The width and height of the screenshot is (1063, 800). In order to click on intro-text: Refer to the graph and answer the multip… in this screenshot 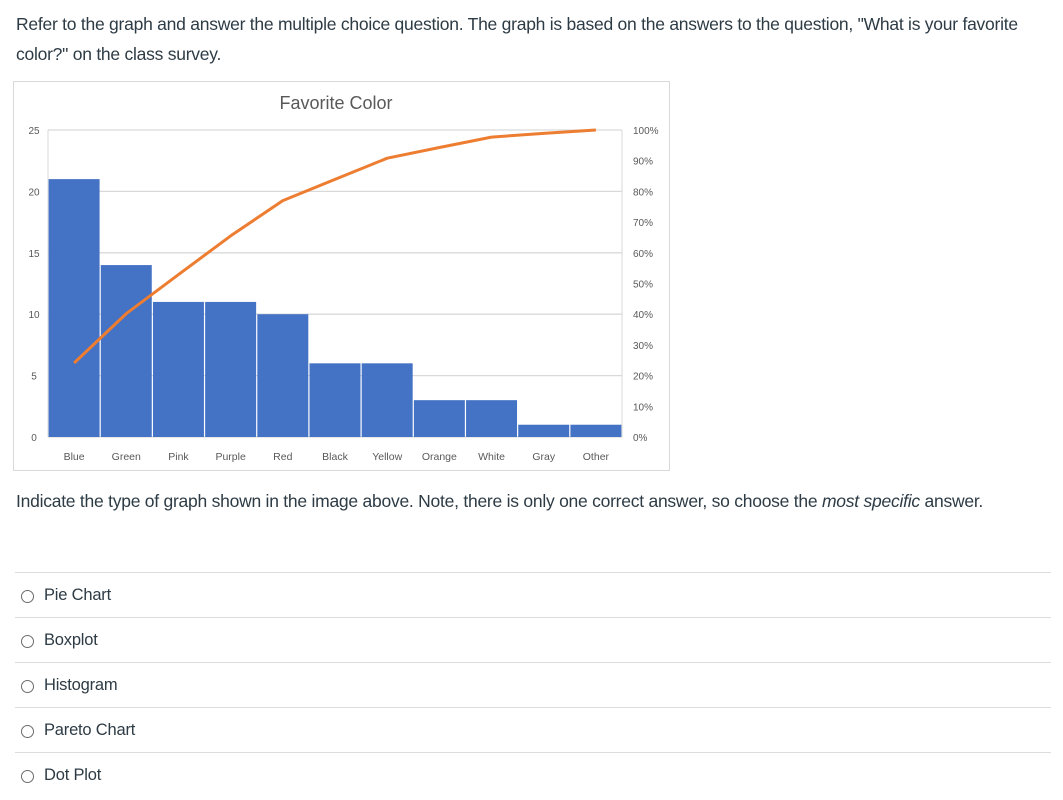, I will do `click(517, 39)`.